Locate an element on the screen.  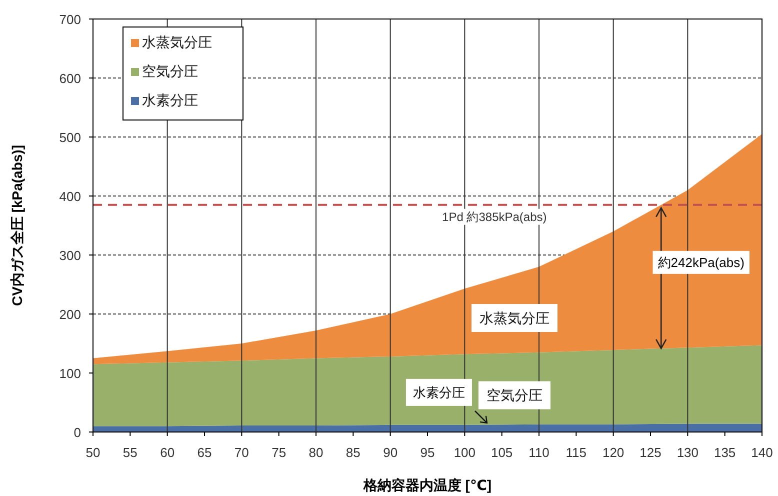
annotation: 水素分圧 is located at coordinates (438, 392).